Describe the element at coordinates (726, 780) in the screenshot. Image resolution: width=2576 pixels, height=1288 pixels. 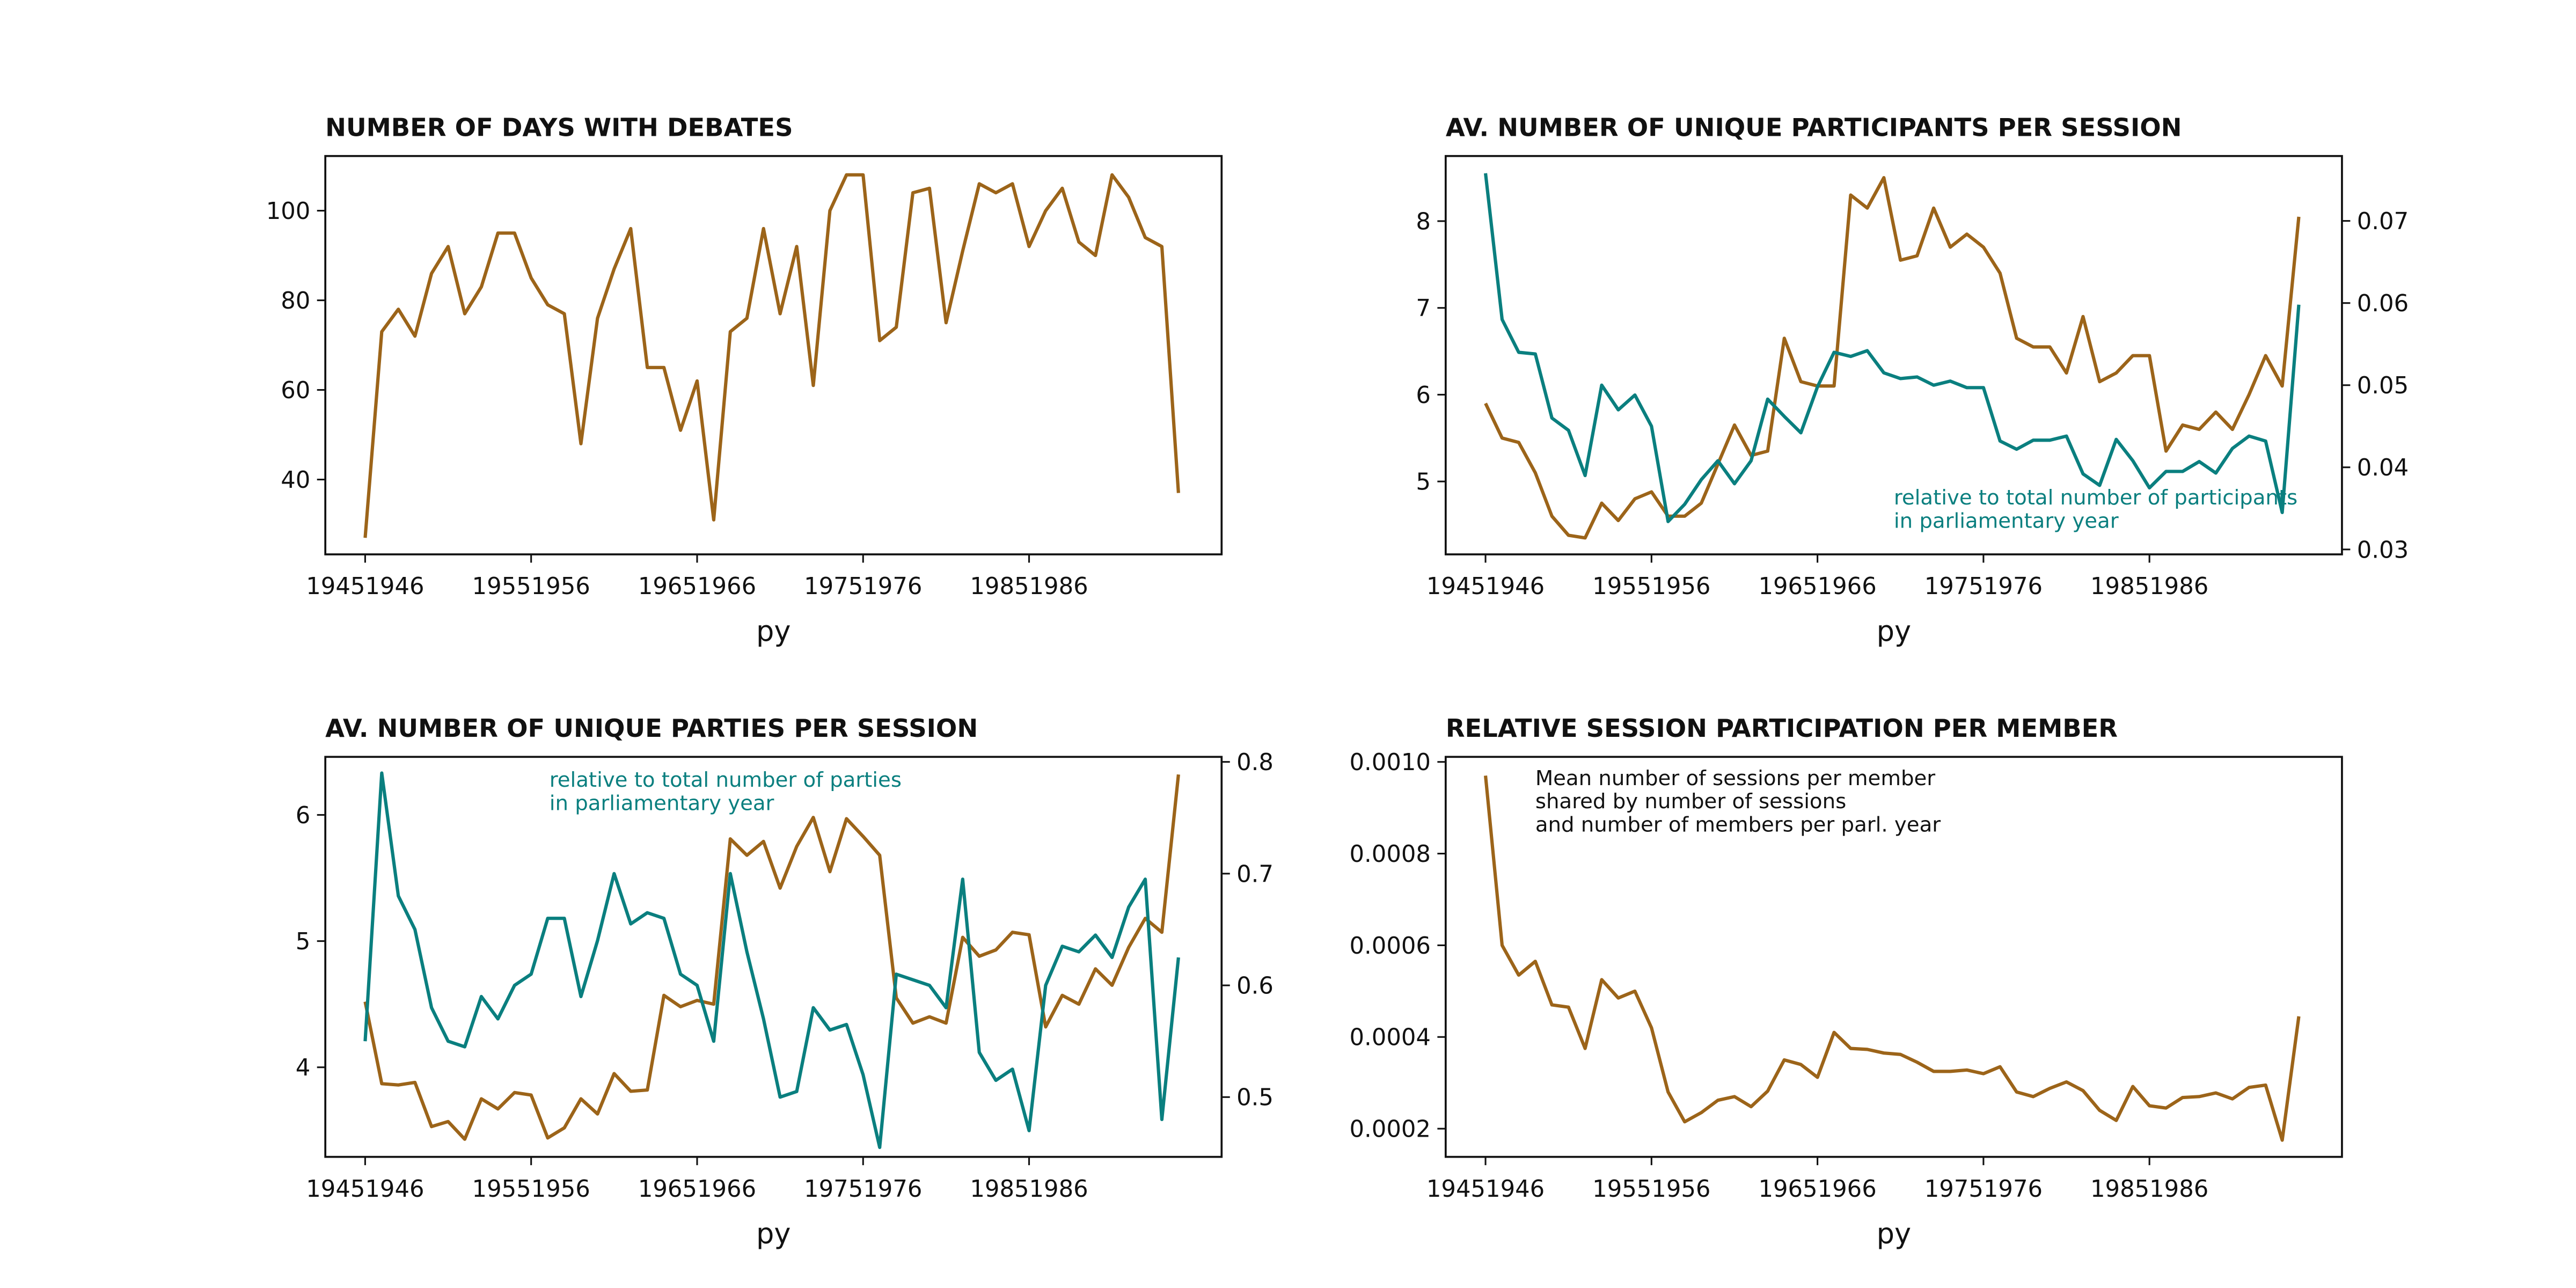
I see `annotation-line: relative to total number of parties` at that location.